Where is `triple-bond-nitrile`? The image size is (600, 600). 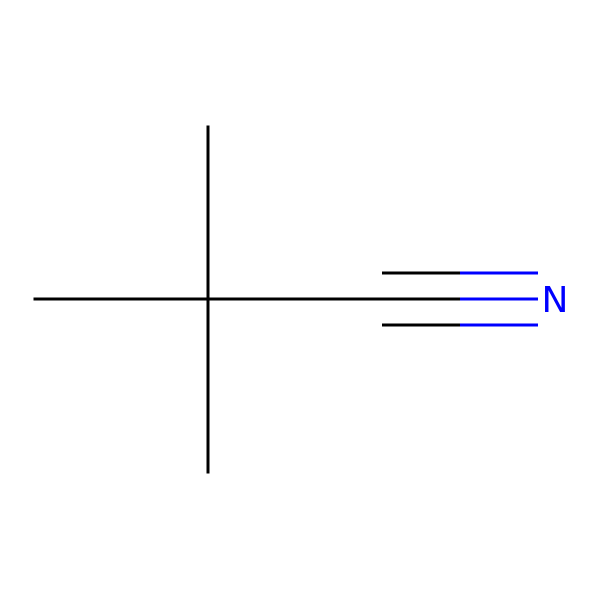
triple-bond-nitrile is located at coordinates (460, 299).